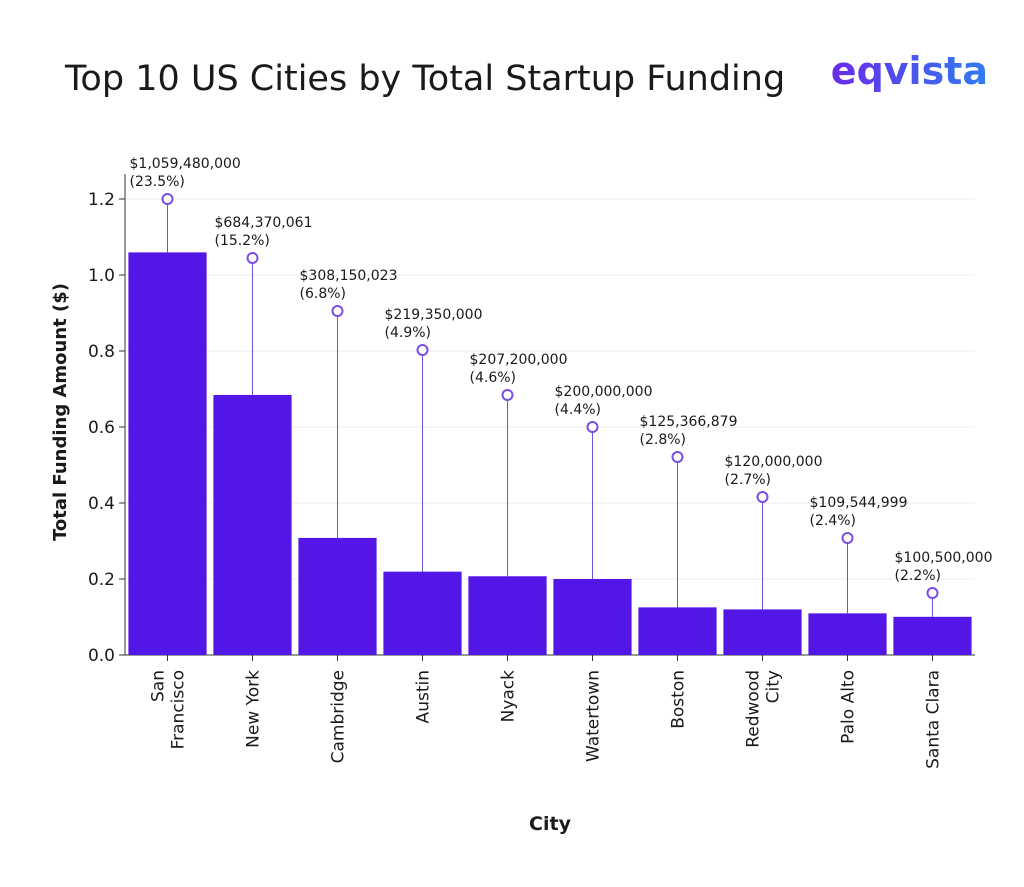 This screenshot has width=1024, height=887. What do you see at coordinates (157, 182) in the screenshot?
I see `percent-label: (23.5%)` at bounding box center [157, 182].